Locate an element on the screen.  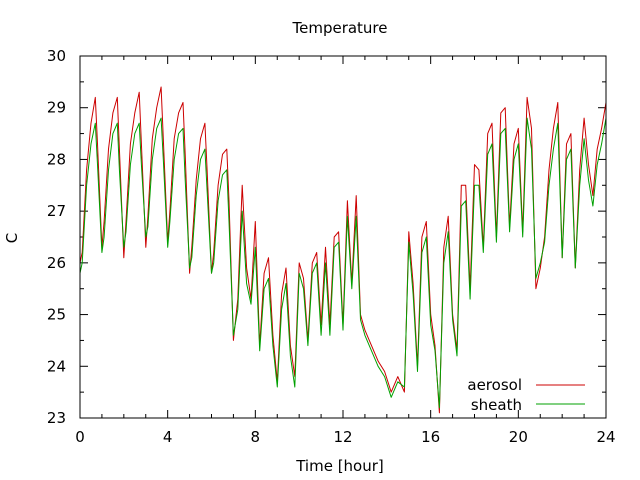
y-tick-label: 26 is located at coordinates (56, 263).